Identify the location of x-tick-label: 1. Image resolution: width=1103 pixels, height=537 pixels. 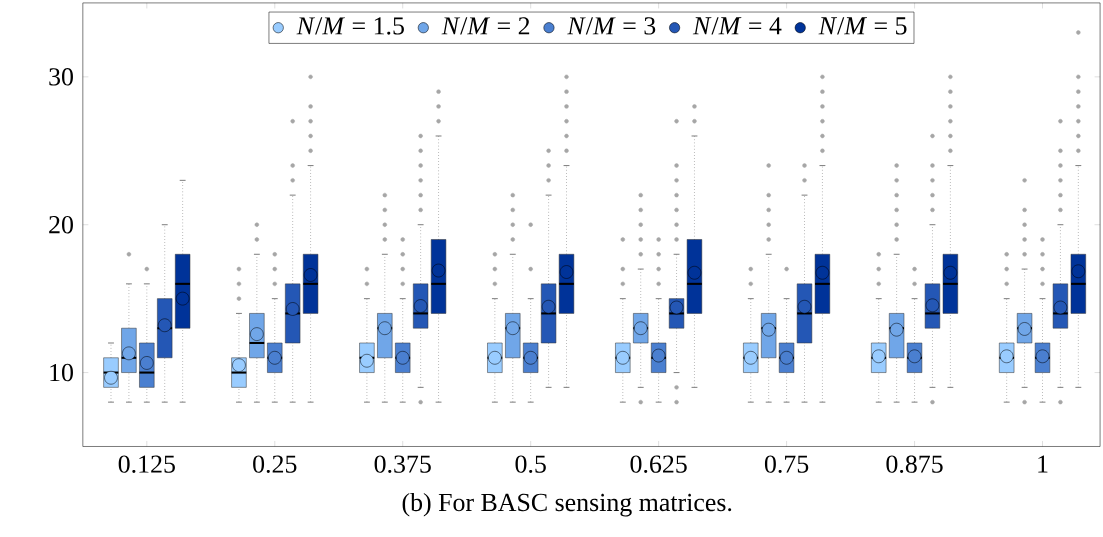
(1043, 464).